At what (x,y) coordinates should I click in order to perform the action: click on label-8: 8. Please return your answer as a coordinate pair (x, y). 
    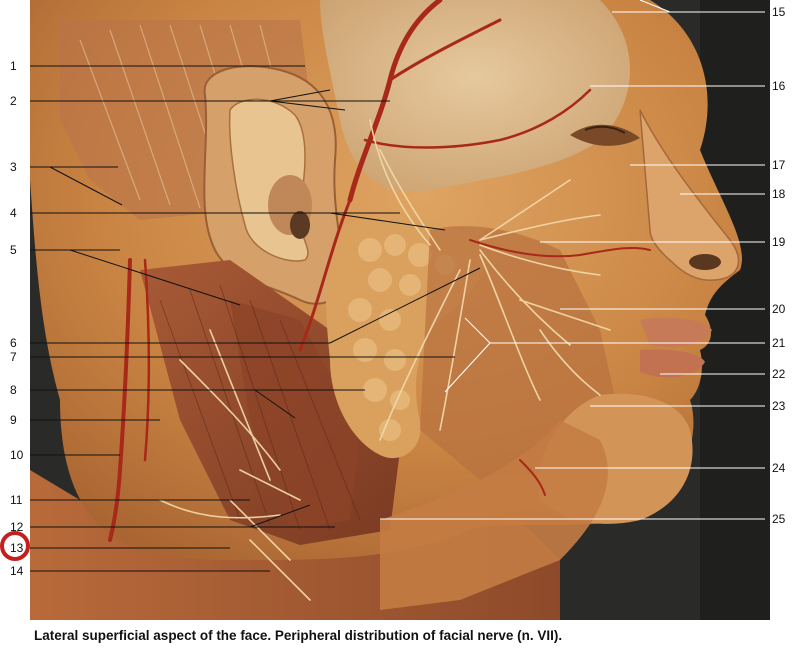
    Looking at the image, I should click on (13, 390).